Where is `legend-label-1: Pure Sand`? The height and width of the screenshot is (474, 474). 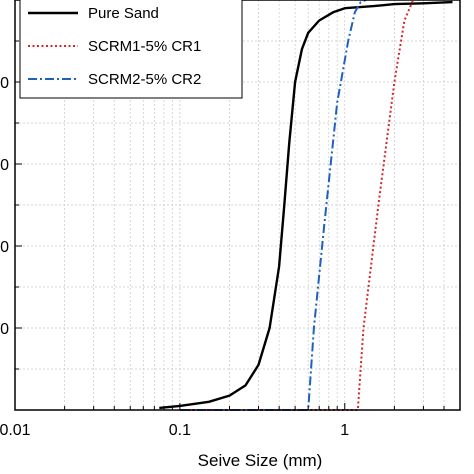 legend-label-1: Pure Sand is located at coordinates (123, 13).